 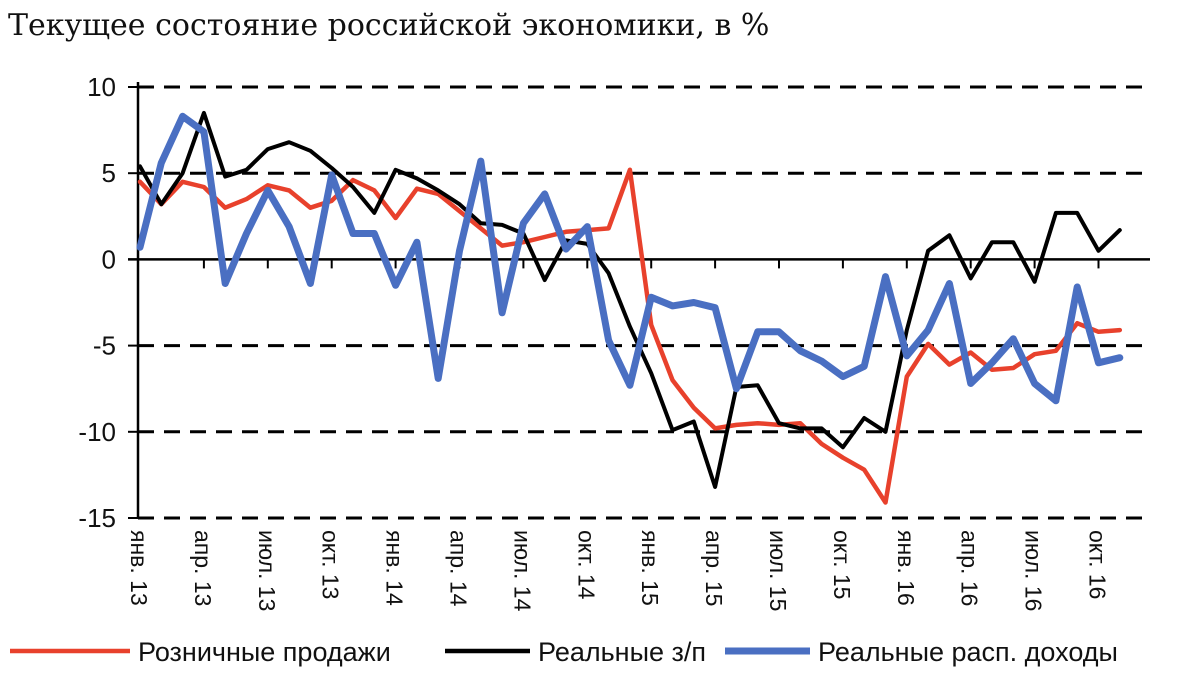 I want to click on x-tick-label: апр. 16, so click(x=970, y=568).